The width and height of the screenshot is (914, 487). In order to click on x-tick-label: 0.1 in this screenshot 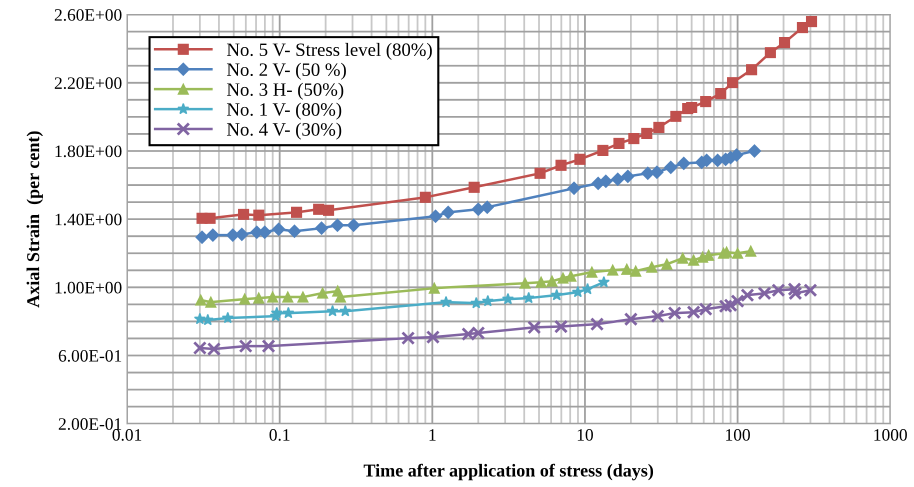, I will do `click(279, 435)`.